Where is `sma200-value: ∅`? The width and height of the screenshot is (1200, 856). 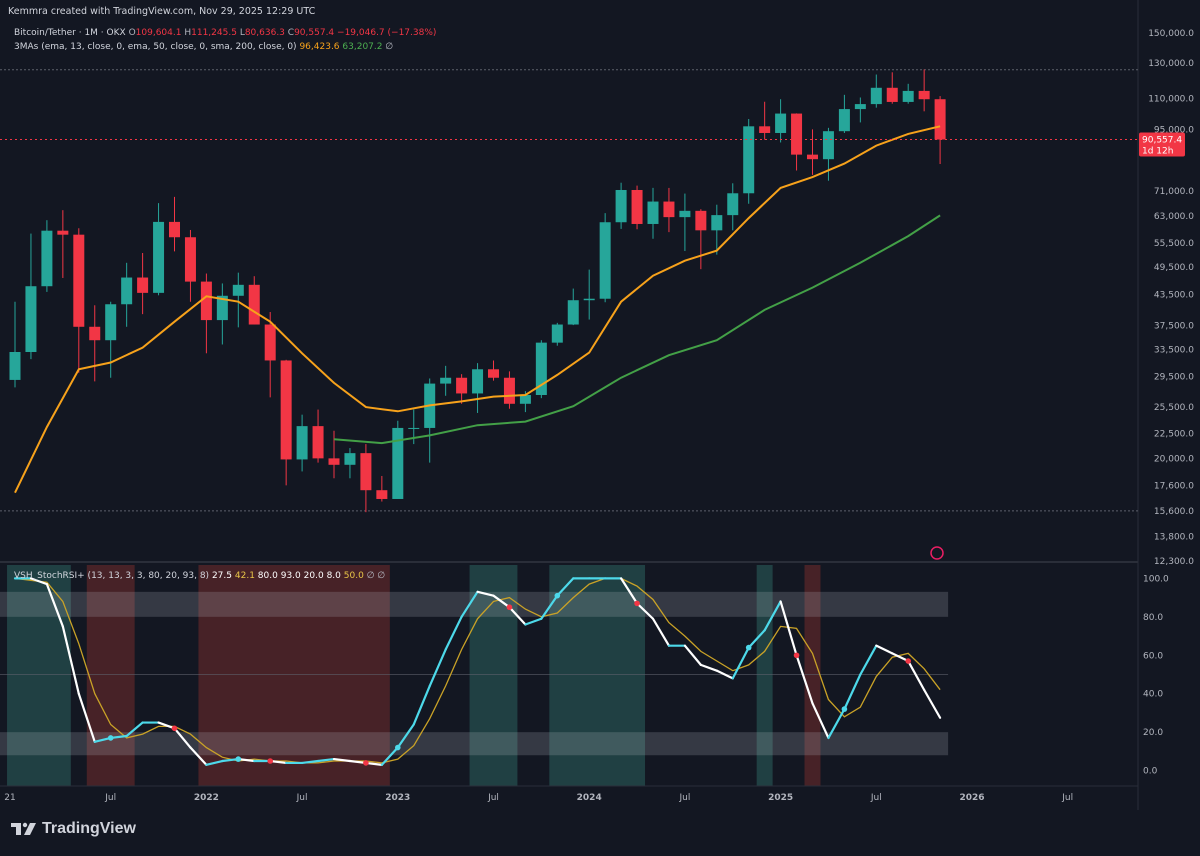
sma200-value: ∅ is located at coordinates (389, 47).